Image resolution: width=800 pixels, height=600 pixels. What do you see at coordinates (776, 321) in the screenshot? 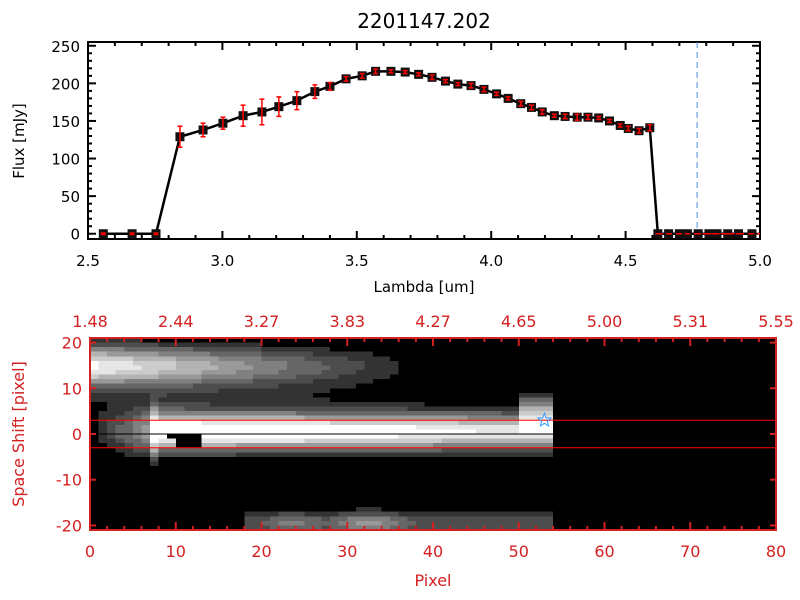
I see `top-x-tick-label: 5.55` at bounding box center [776, 321].